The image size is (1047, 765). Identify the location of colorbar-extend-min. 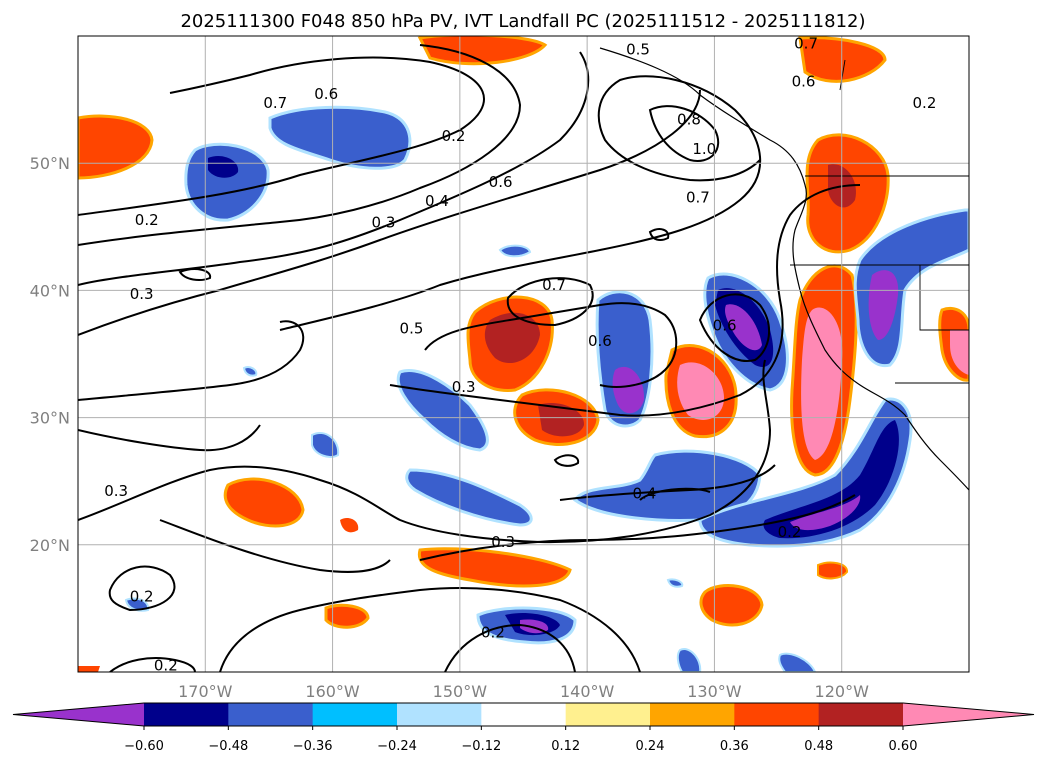
(78, 714).